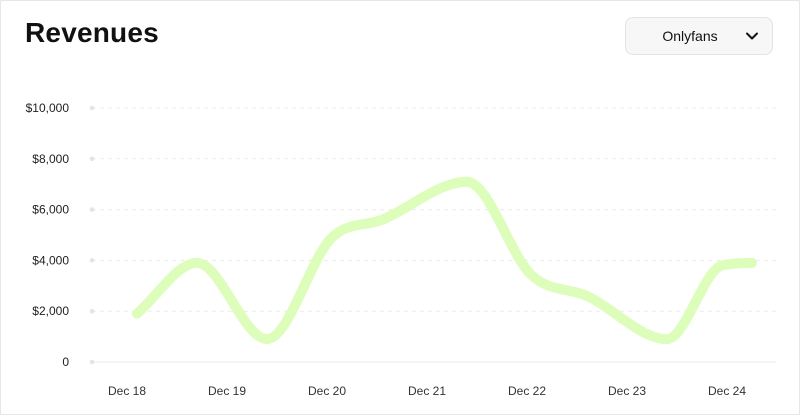 The width and height of the screenshot is (800, 415). What do you see at coordinates (727, 391) in the screenshot?
I see `x-tick-label: Dec 24` at bounding box center [727, 391].